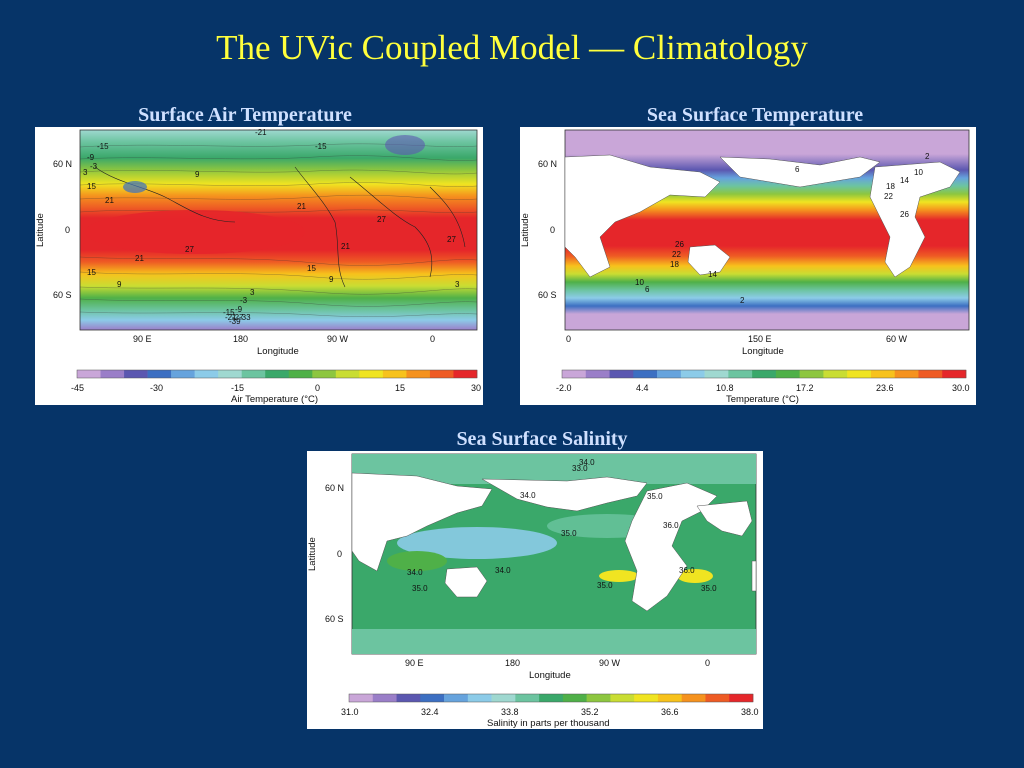 This screenshot has height=768, width=1024. Describe the element at coordinates (725, 388) in the screenshot. I see `sst-cb-tick: 10.8` at that location.